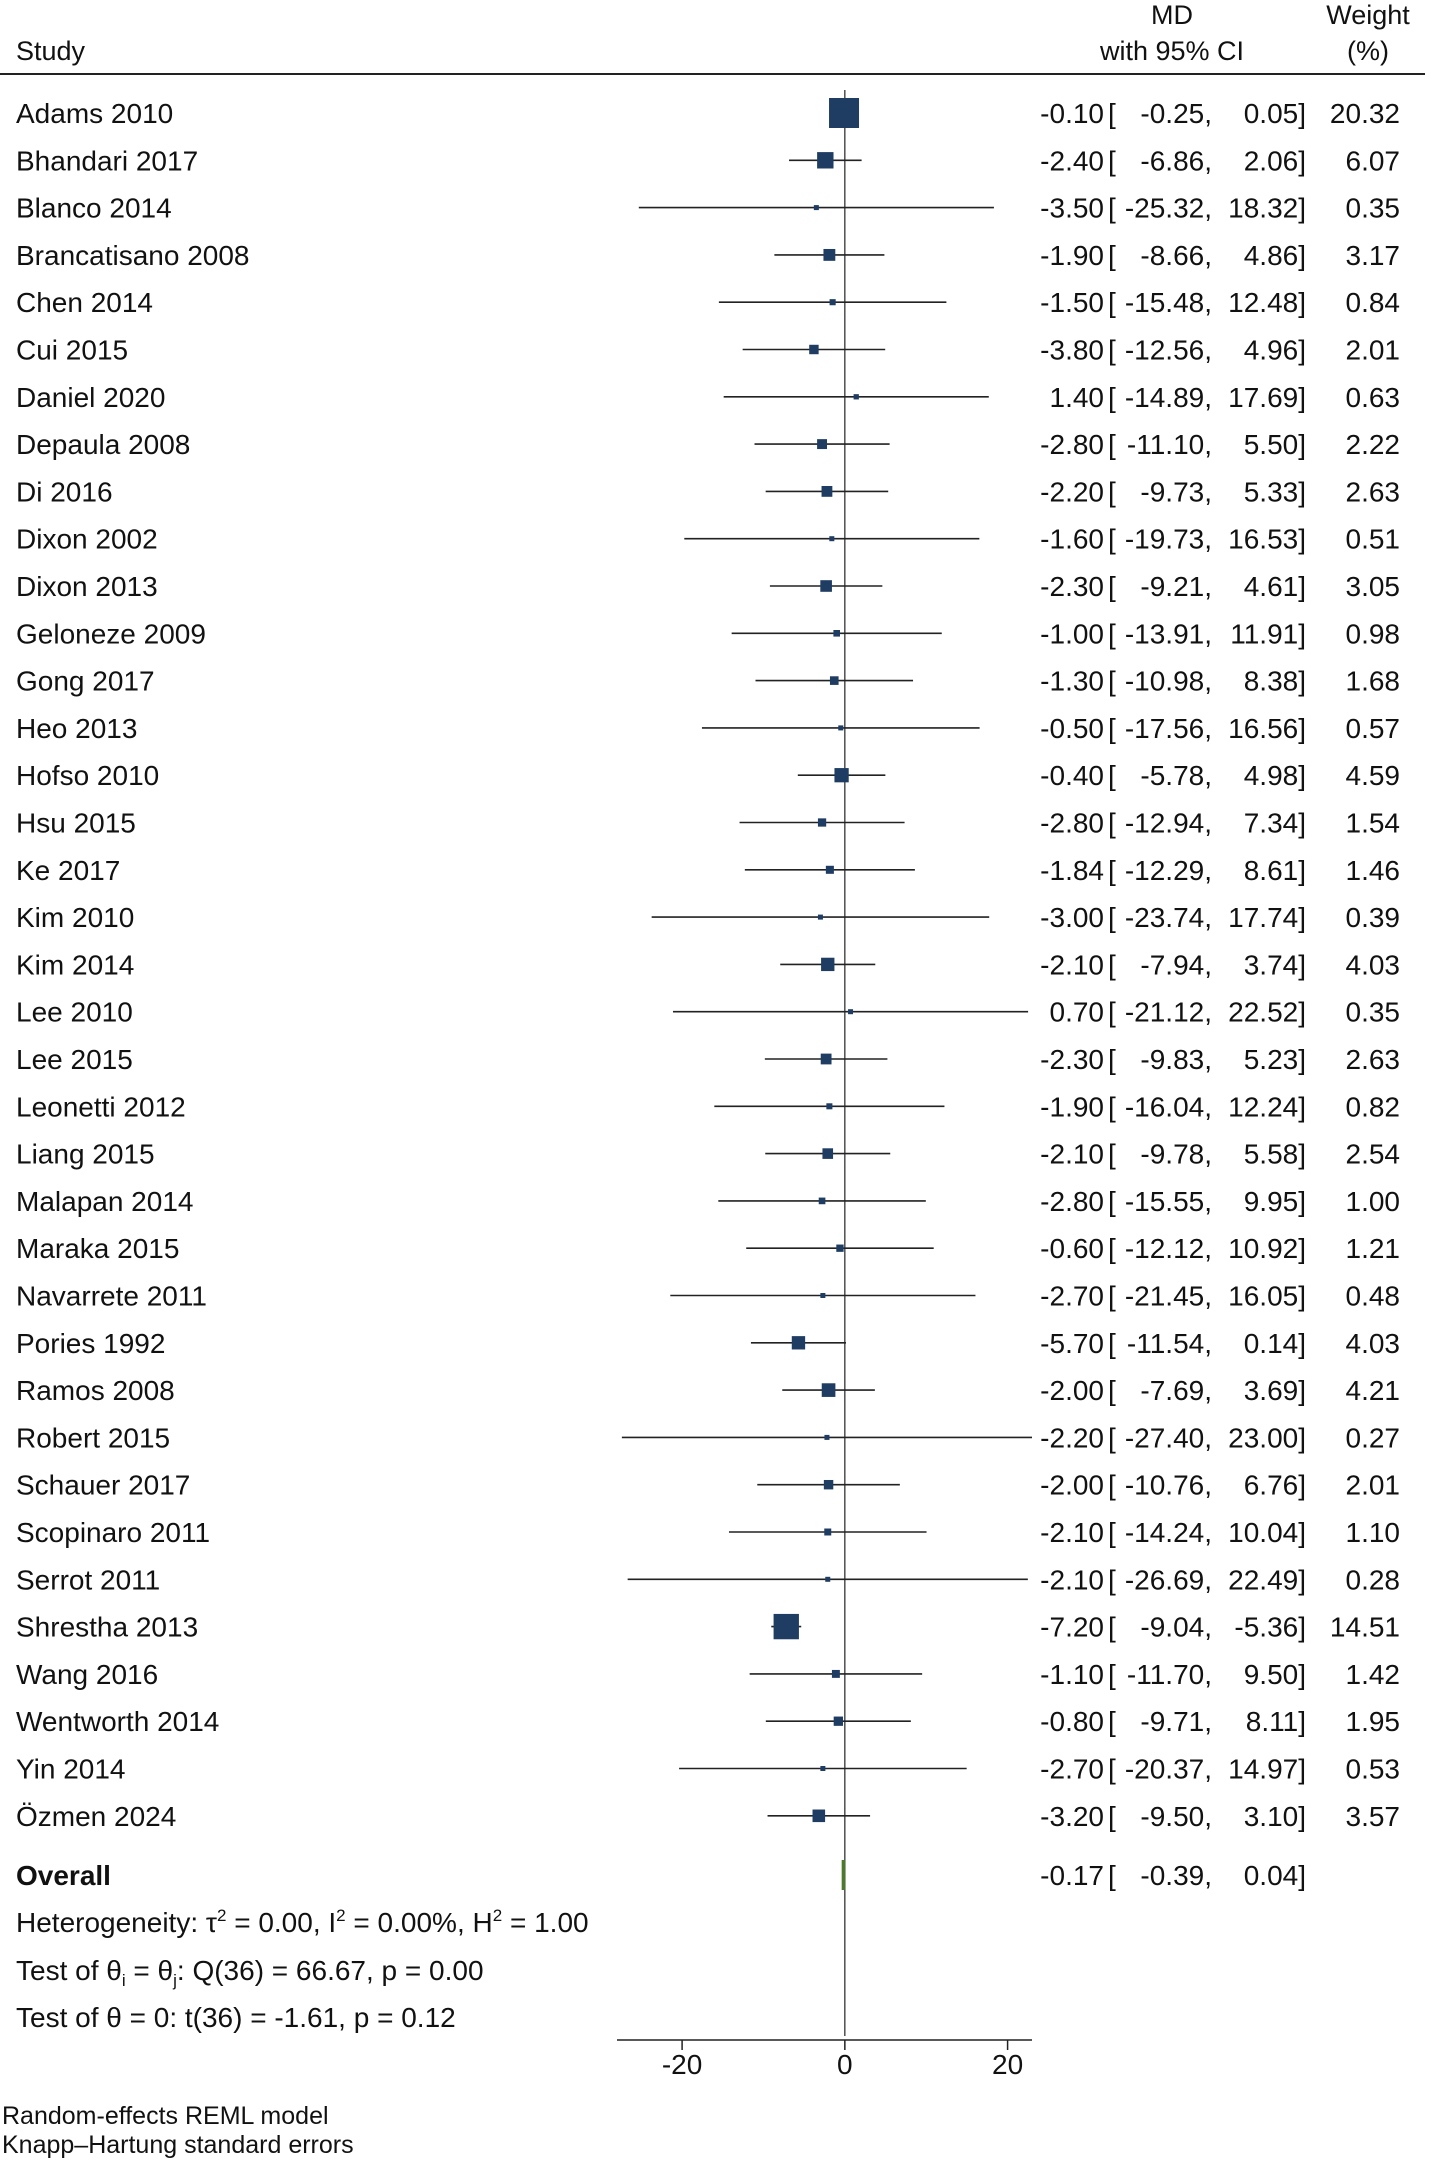  What do you see at coordinates (1373, 917) in the screenshot?
I see `weight-value: 0.39` at bounding box center [1373, 917].